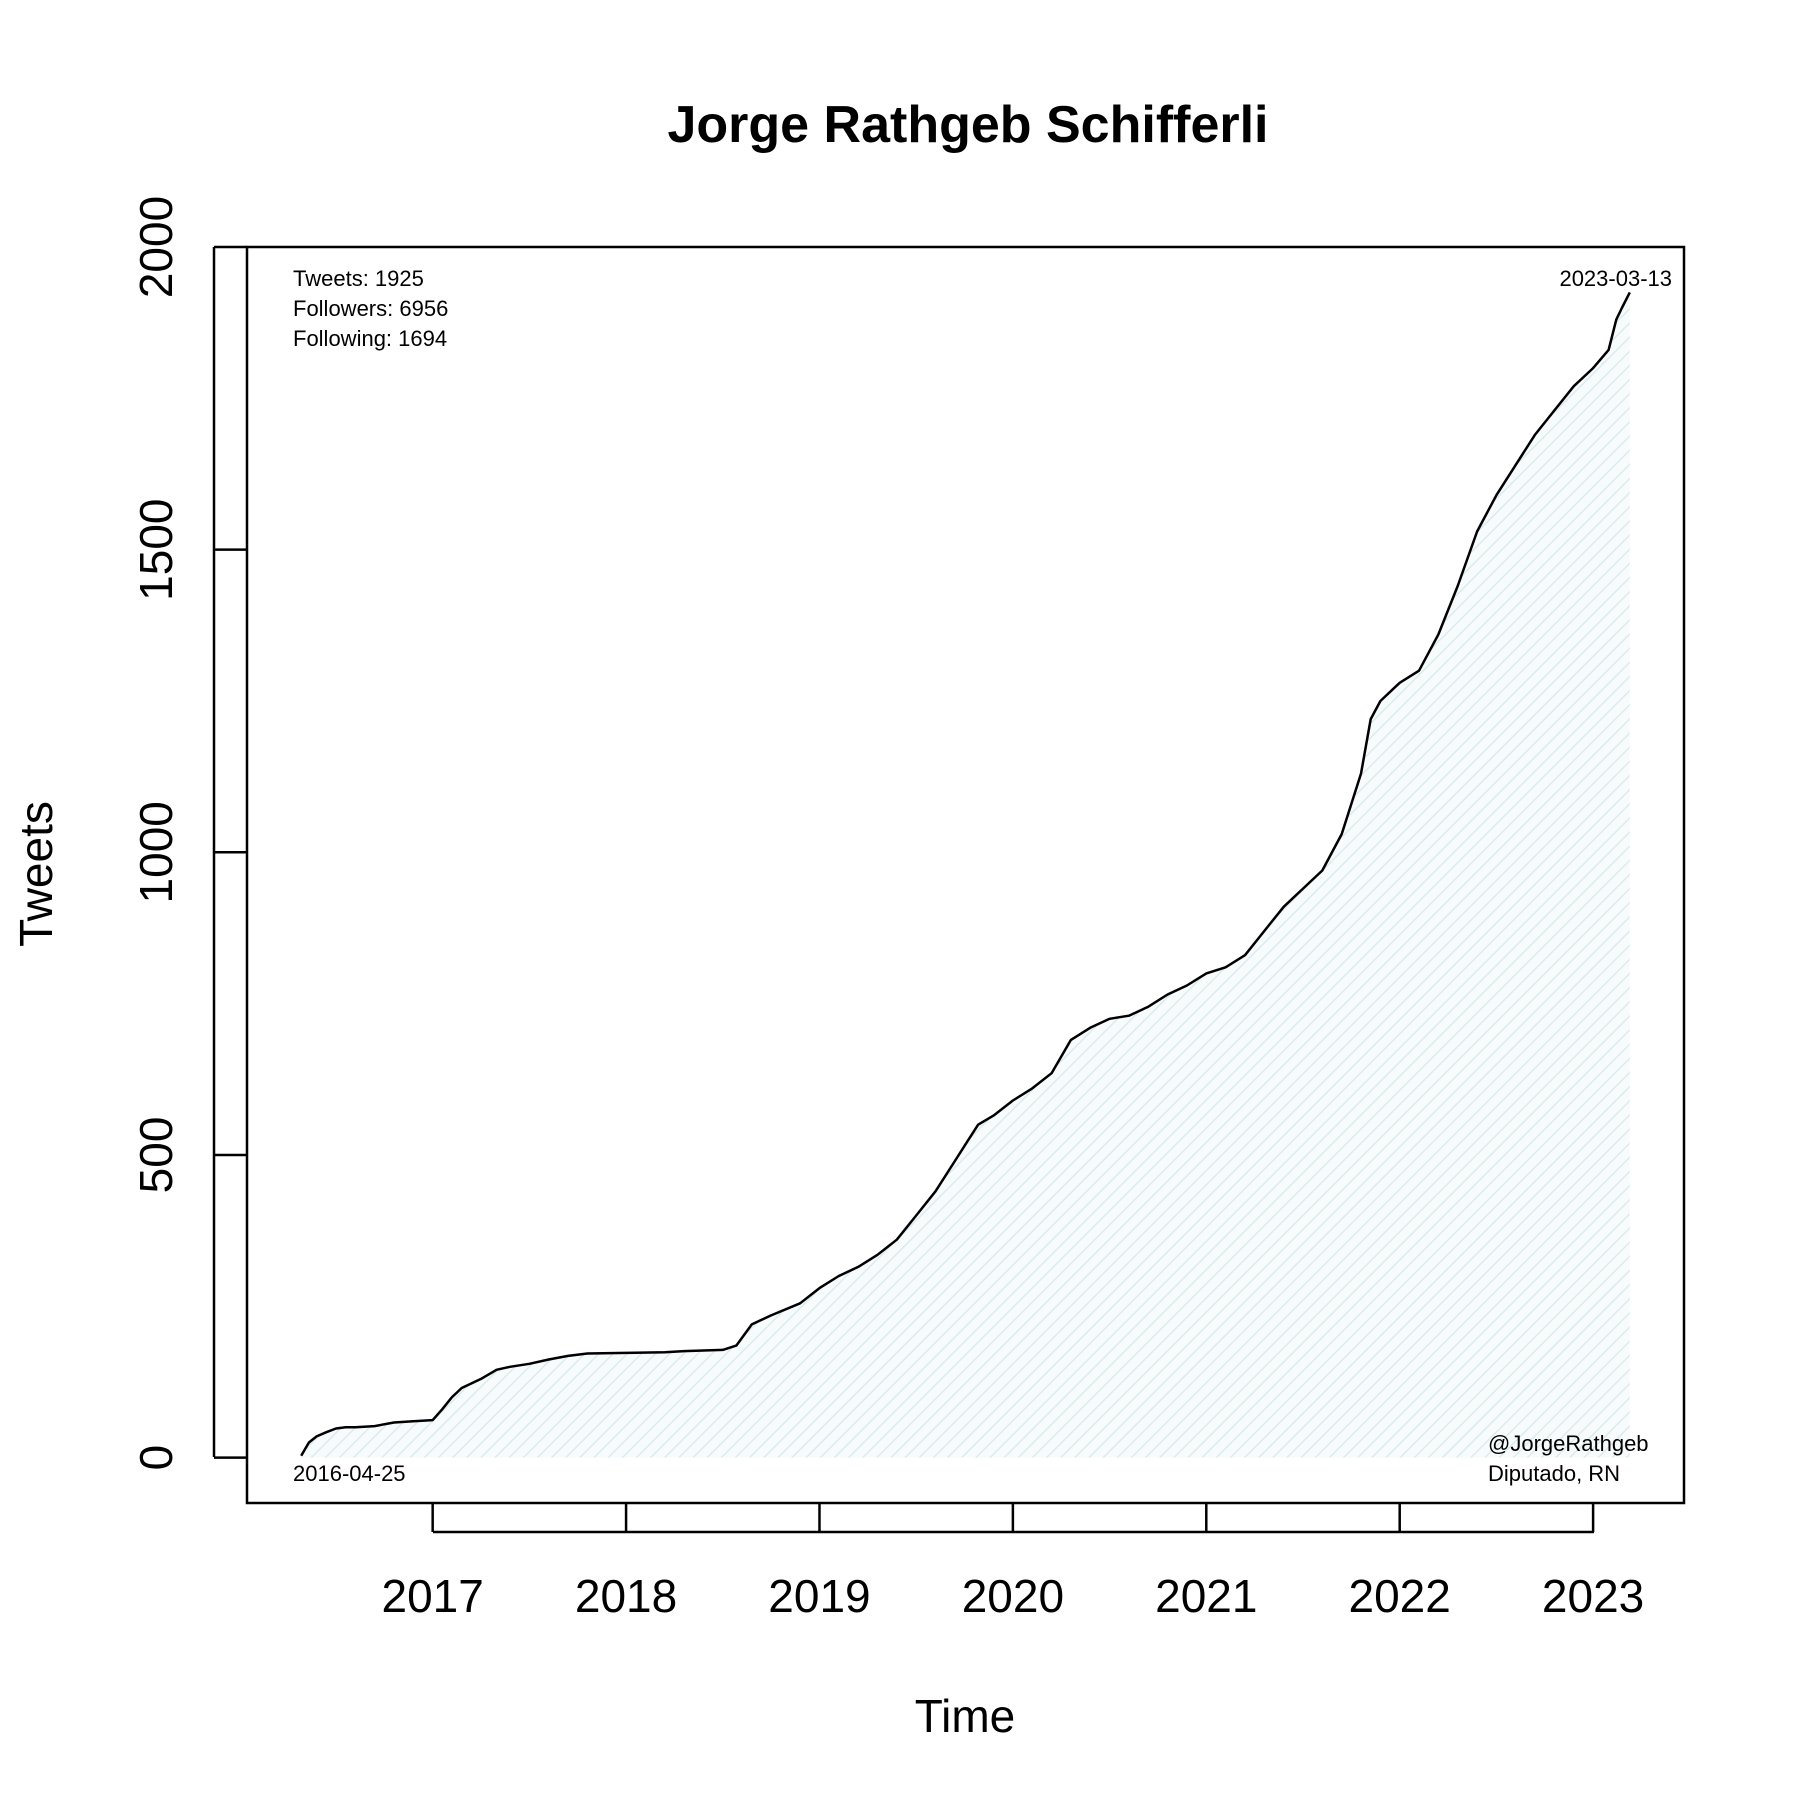 This screenshot has width=1800, height=1800. What do you see at coordinates (1013, 1596) in the screenshot?
I see `x-tick-label-2020: 2020` at bounding box center [1013, 1596].